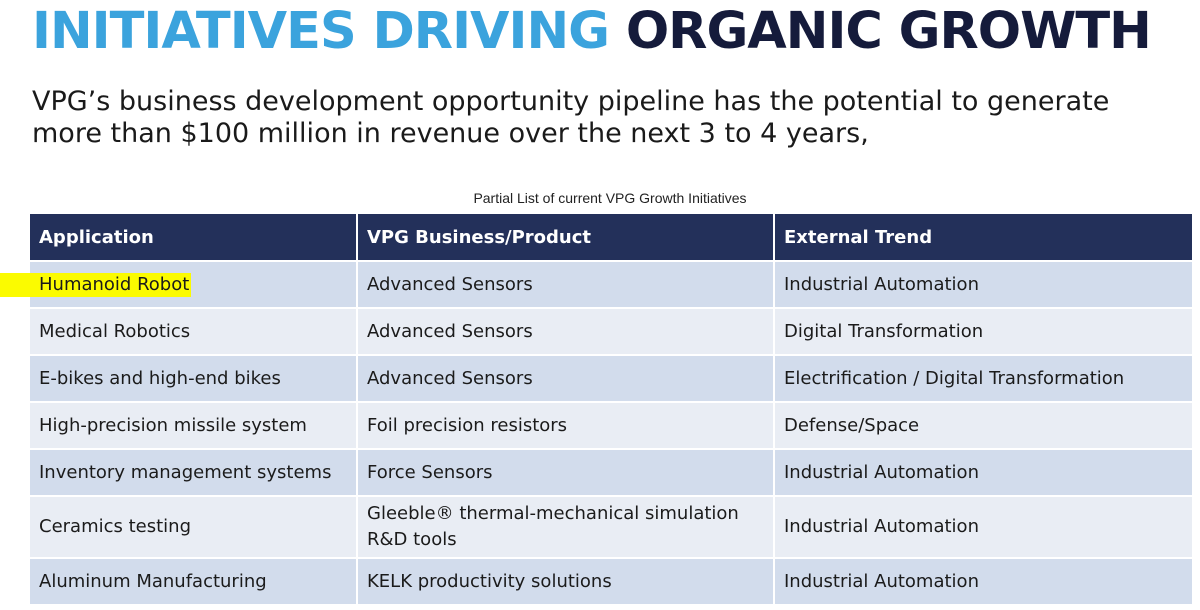 The image size is (1200, 610). I want to click on cell-business-product: KELK productivity solutions, so click(566, 582).